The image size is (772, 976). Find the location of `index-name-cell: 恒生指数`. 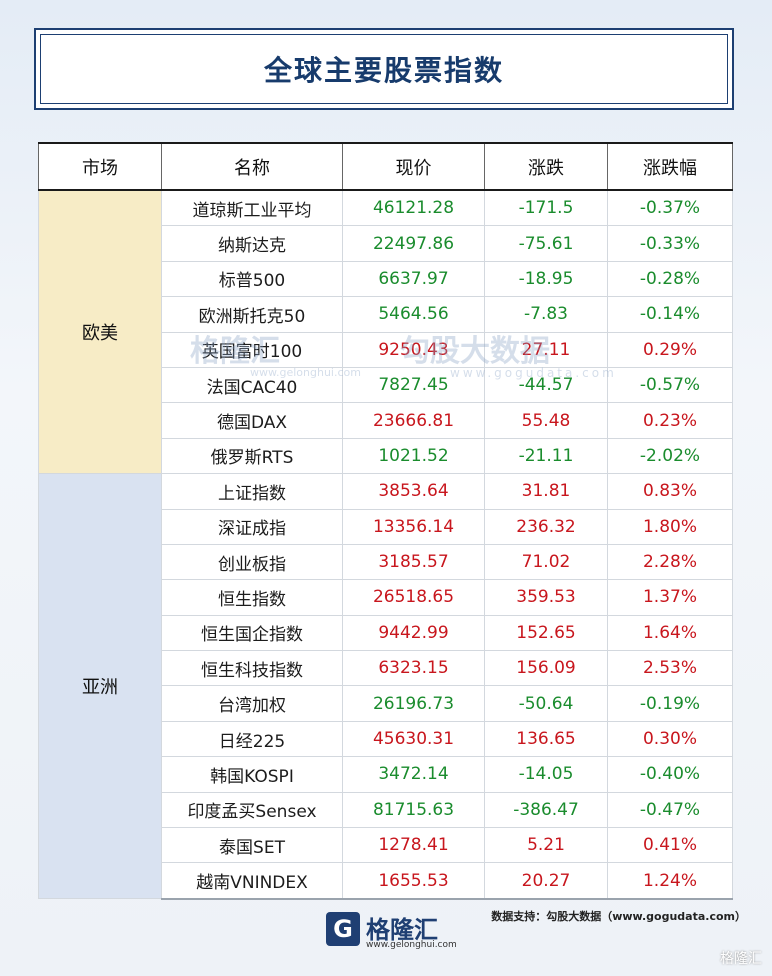

index-name-cell: 恒生指数 is located at coordinates (252, 597).